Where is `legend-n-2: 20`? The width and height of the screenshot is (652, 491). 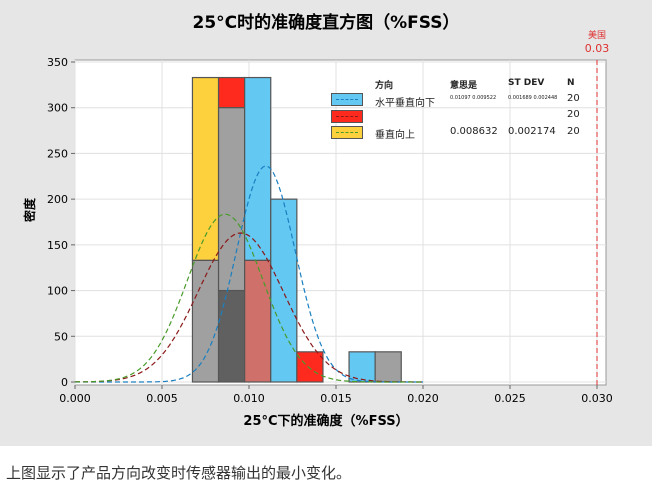 legend-n-2: 20 is located at coordinates (573, 114).